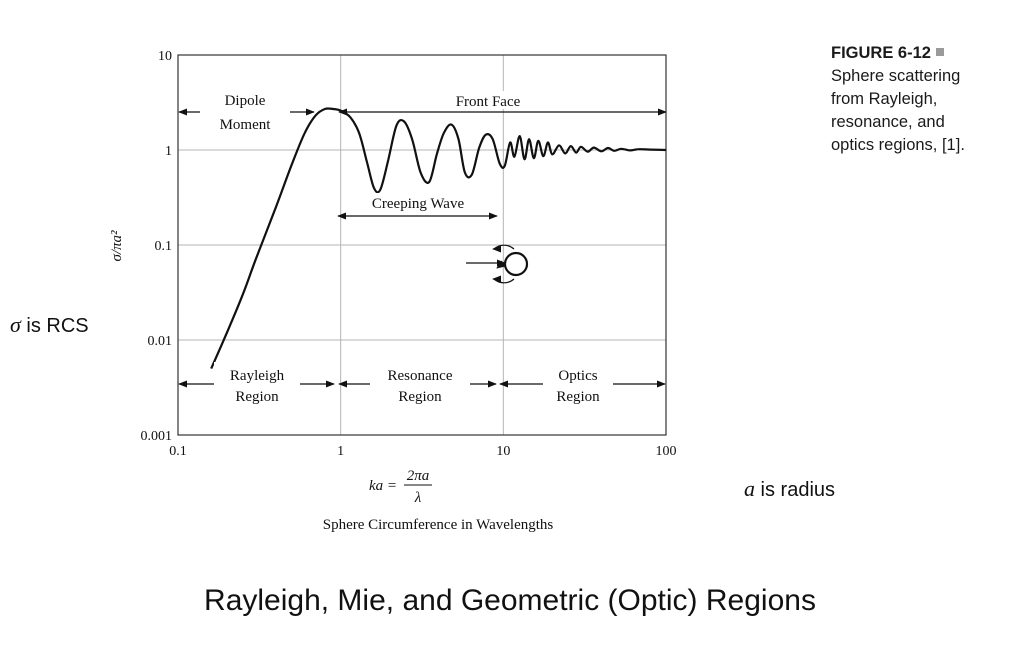 Image resolution: width=1020 pixels, height=658 pixels. What do you see at coordinates (54, 326) in the screenshot?
I see `sigma-note-text: is RCS` at bounding box center [54, 326].